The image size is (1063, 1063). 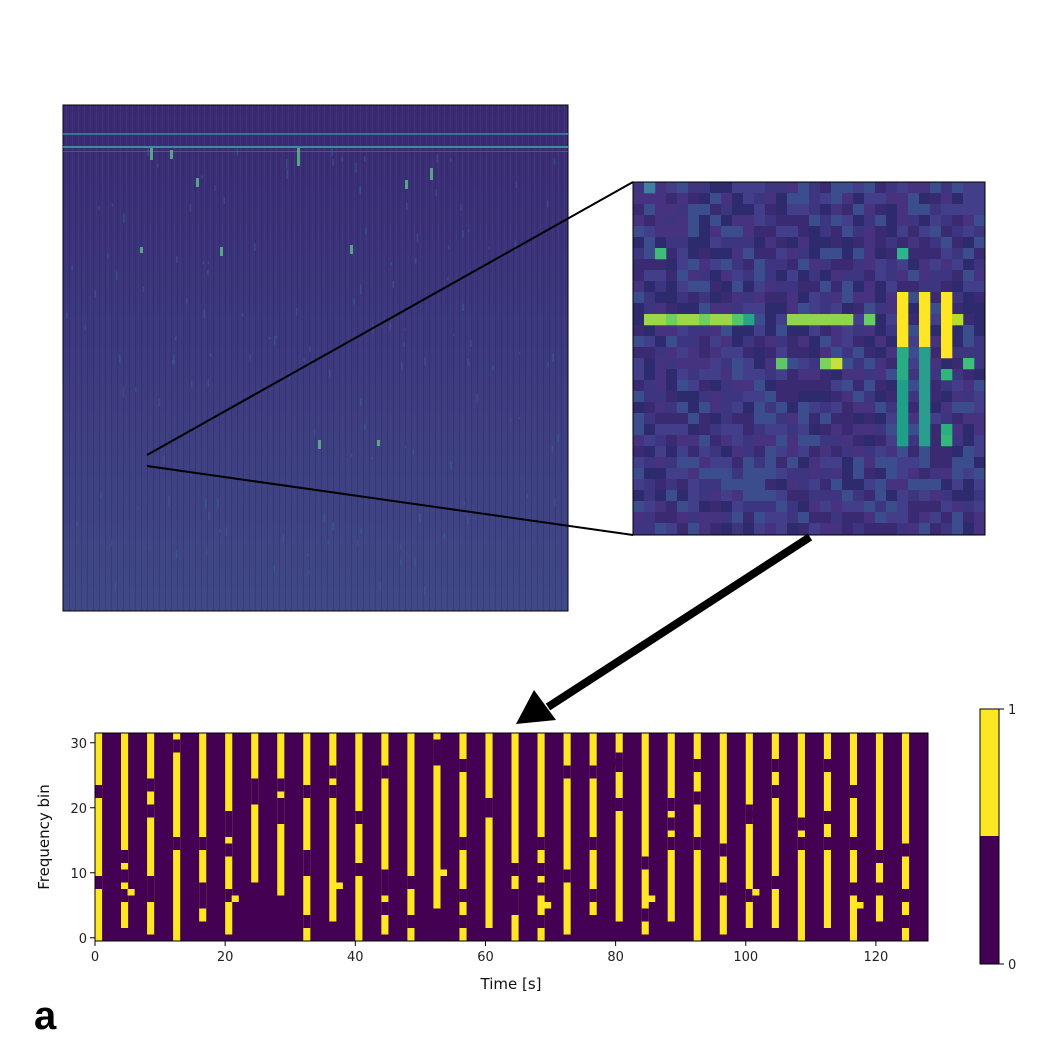 What do you see at coordinates (315, 134) in the screenshot?
I see `spectral-line-top` at bounding box center [315, 134].